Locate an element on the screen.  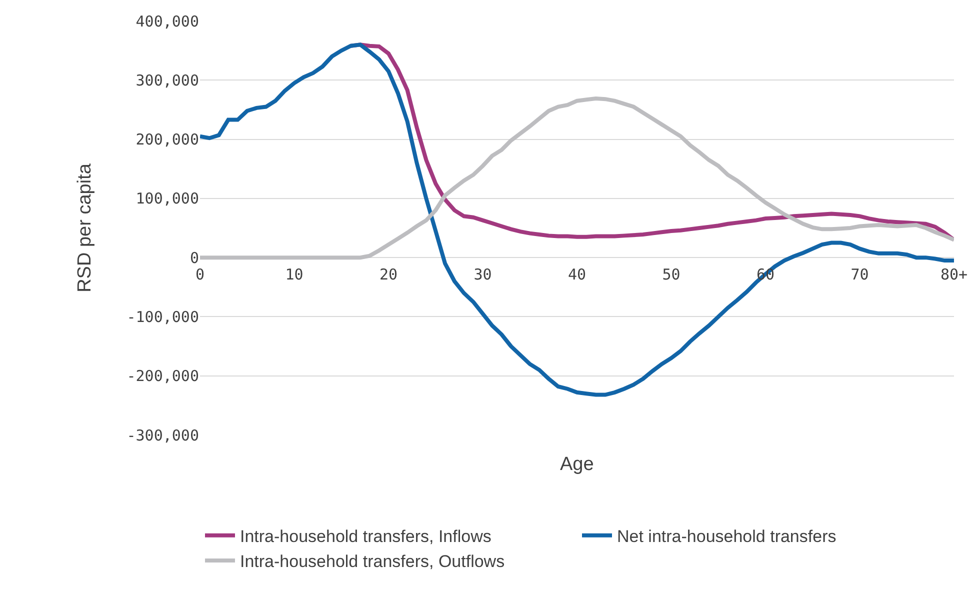
y-tick-label: 0 is located at coordinates (194, 257).